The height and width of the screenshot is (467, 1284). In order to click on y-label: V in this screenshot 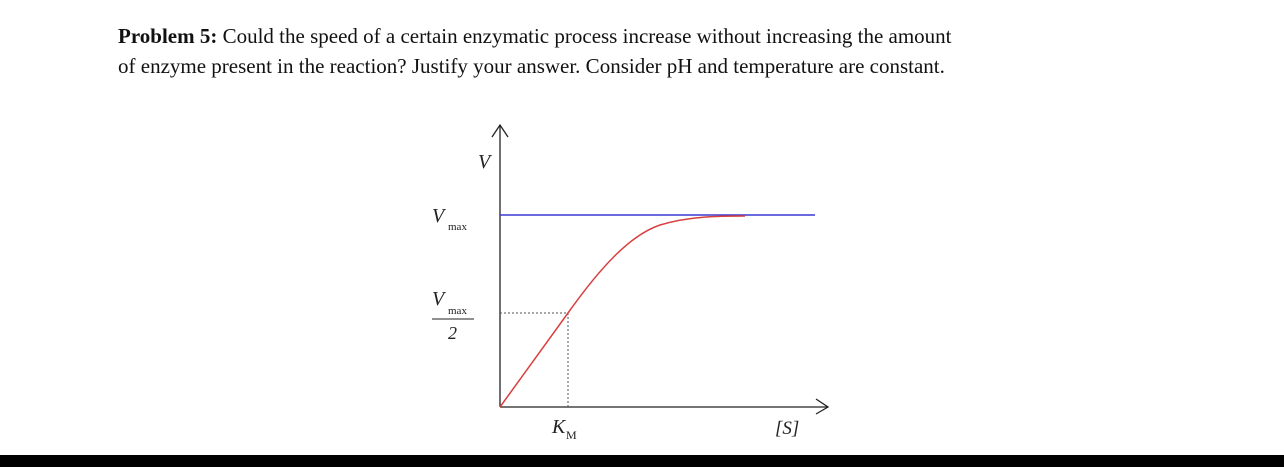, I will do `click(485, 162)`.